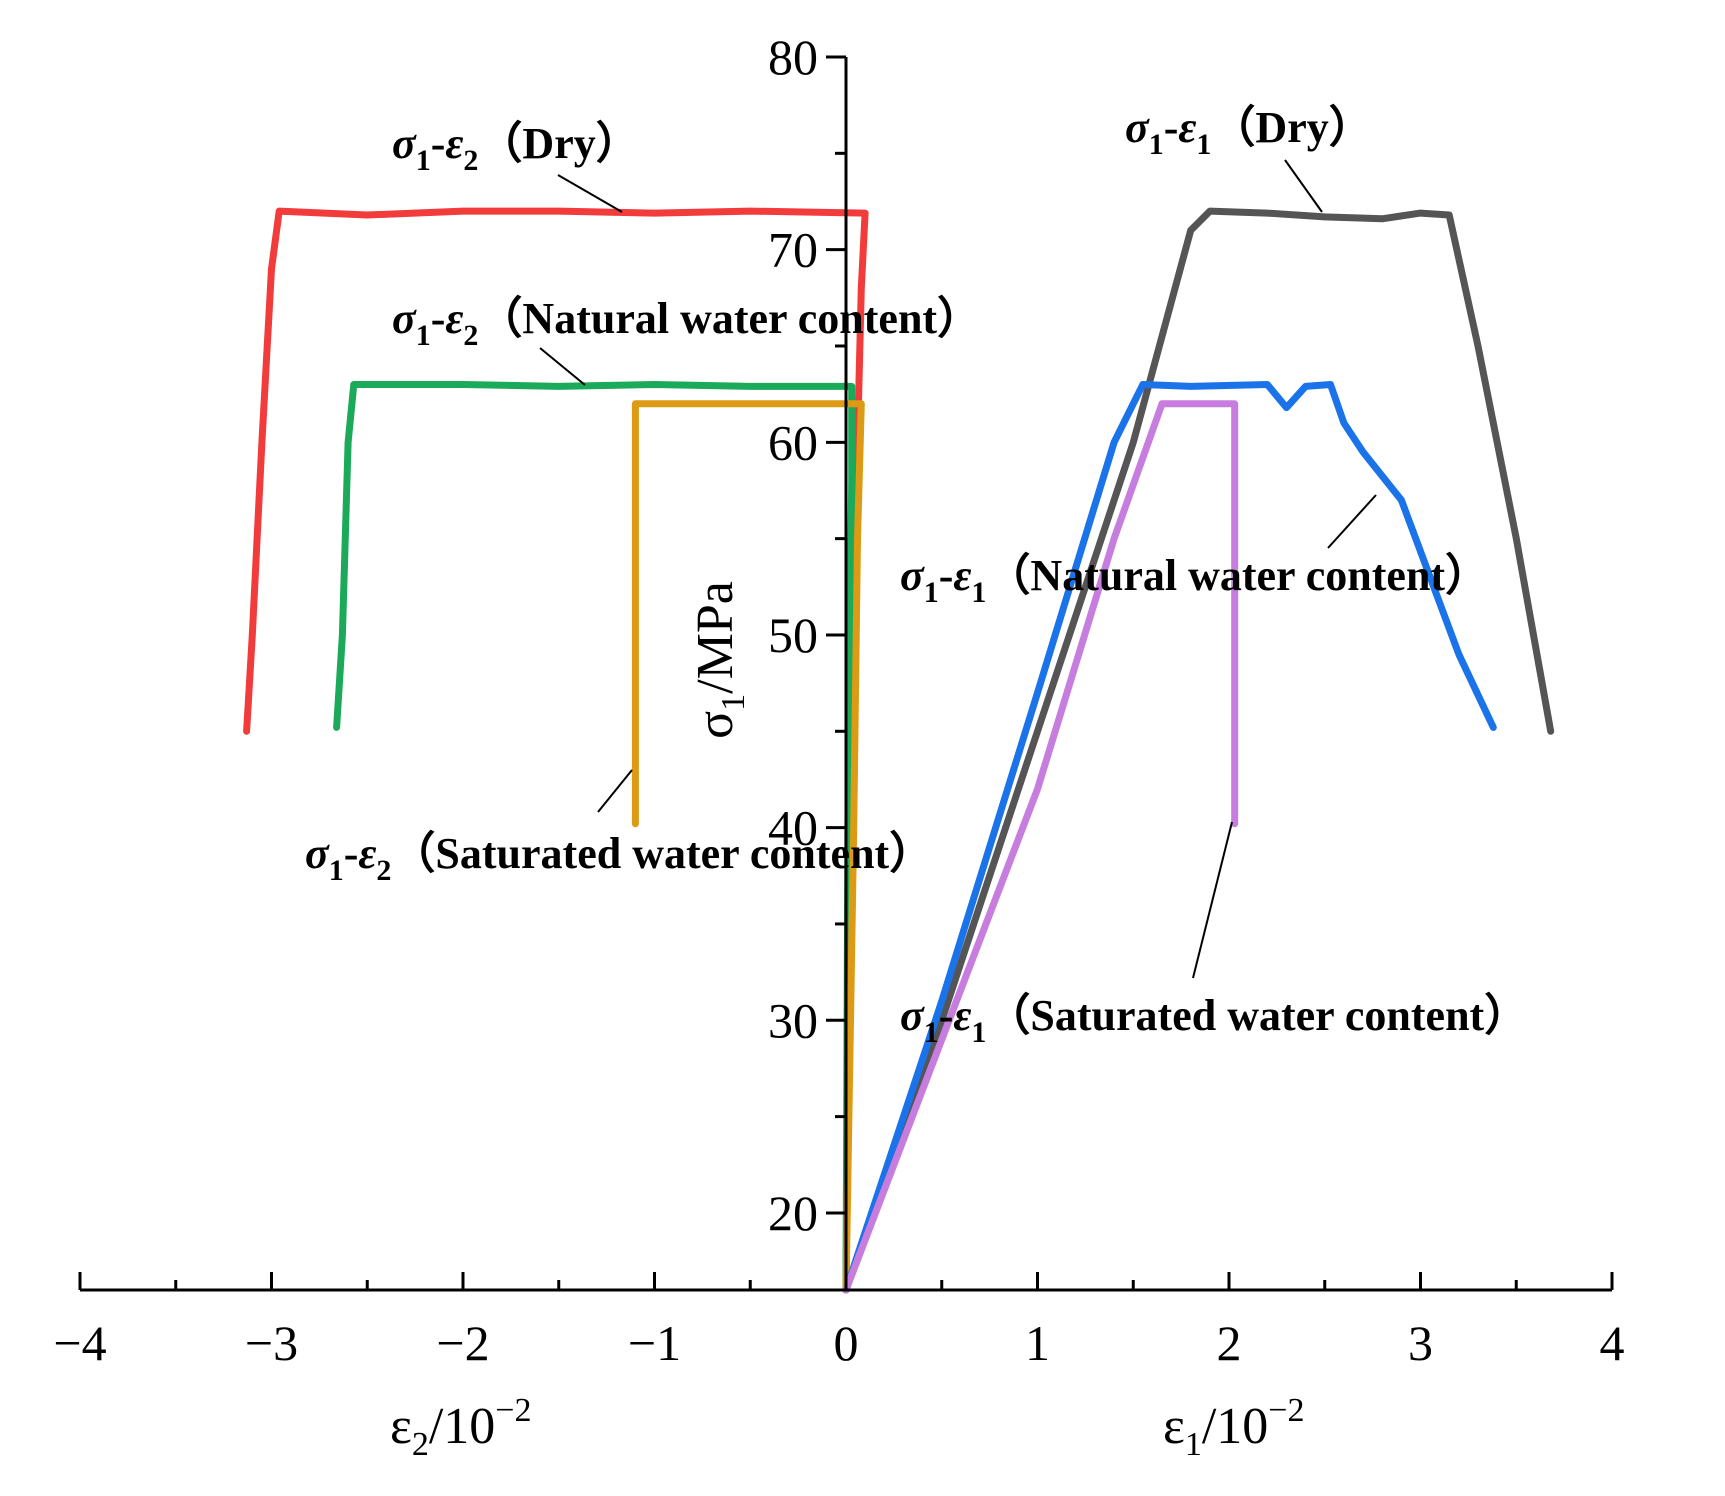 The height and width of the screenshot is (1496, 1725). I want to click on annotation-e1-dry: σ1-ε1（Dry）, so click(1249, 158).